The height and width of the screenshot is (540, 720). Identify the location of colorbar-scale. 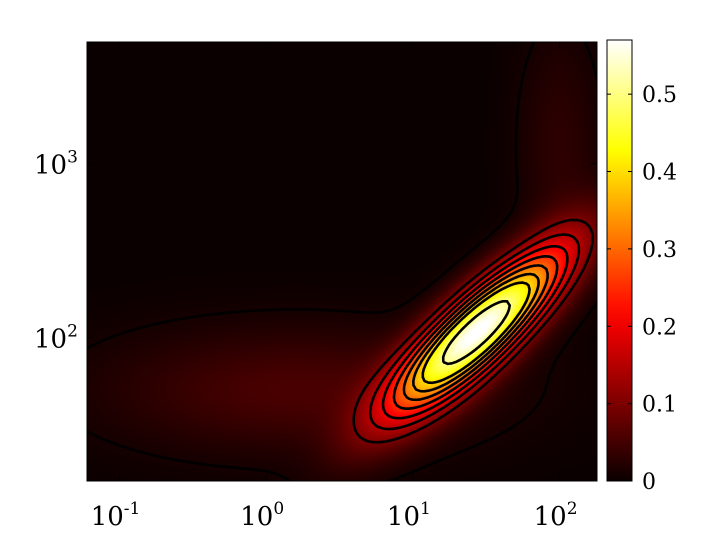
(619, 260).